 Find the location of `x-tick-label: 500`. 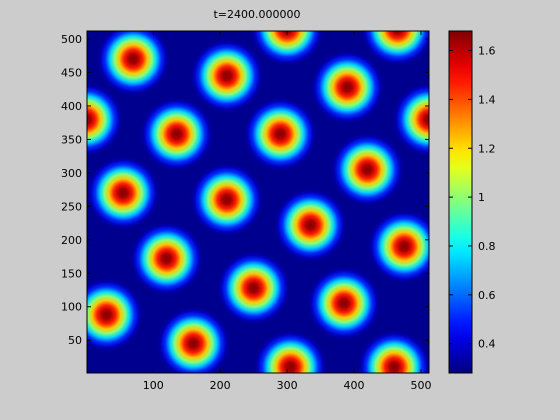

x-tick-label: 500 is located at coordinates (420, 385).